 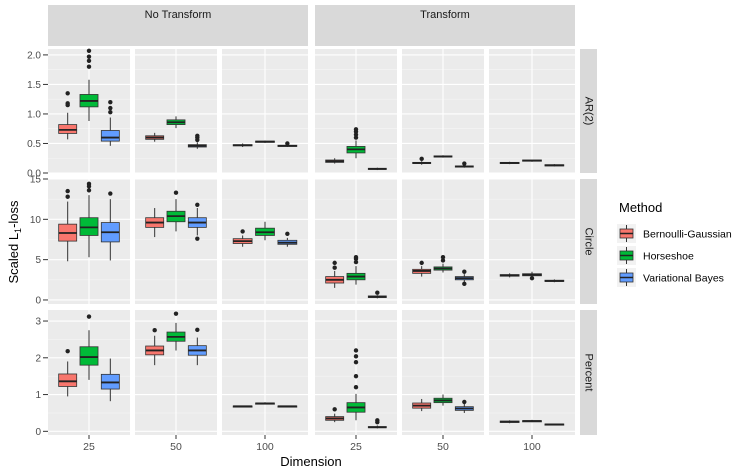 What do you see at coordinates (34, 114) in the screenshot?
I see `y-tick-label: 1.0` at bounding box center [34, 114].